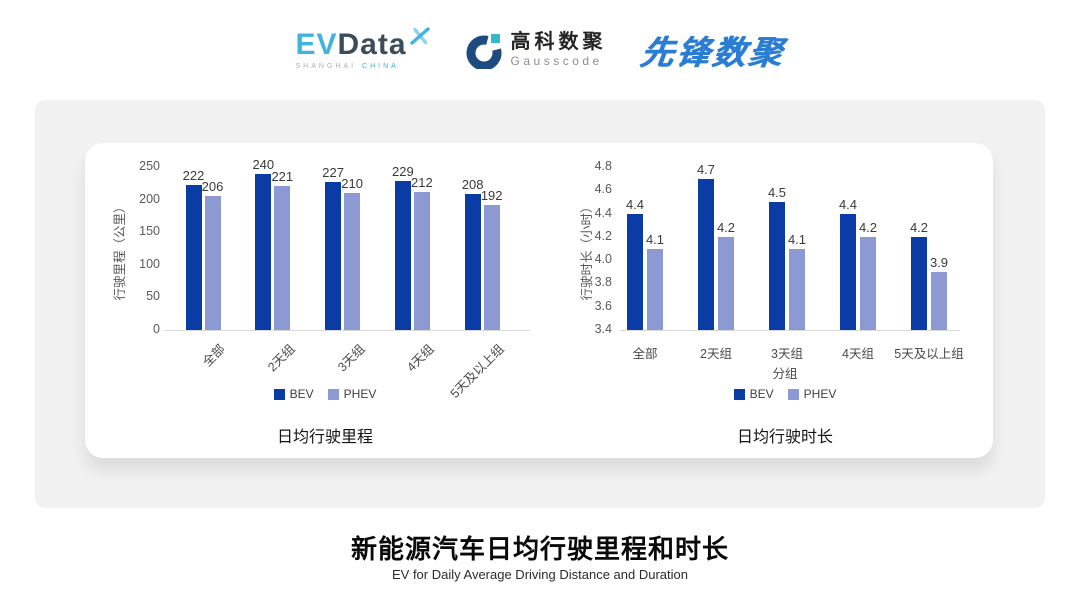  I want to click on header-logos: EV Data SHANGHAI CHINA 高科数聚 Gausscode 先锋数, so click(540, 50).